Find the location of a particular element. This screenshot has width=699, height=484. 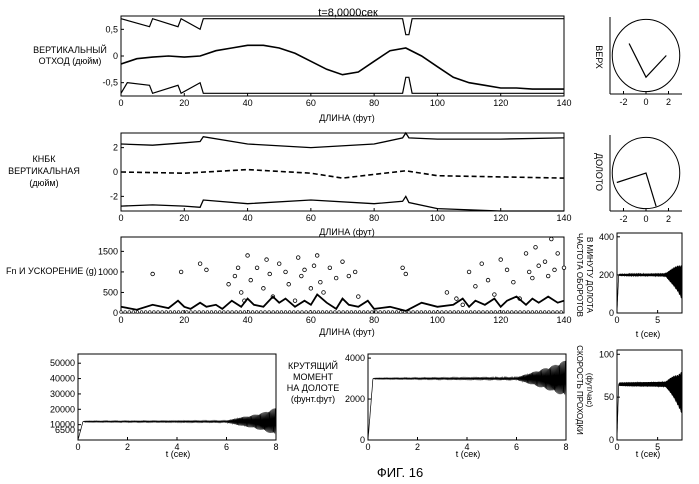

bit-torque-trace is located at coordinates (467, 400).